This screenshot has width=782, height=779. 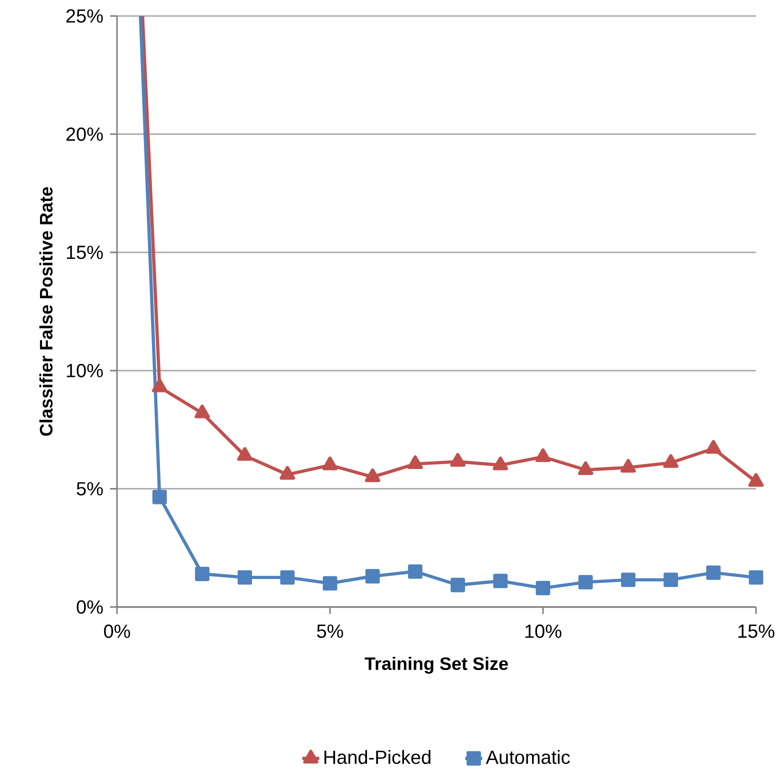 What do you see at coordinates (543, 631) in the screenshot?
I see `x-tick-label: 10%` at bounding box center [543, 631].